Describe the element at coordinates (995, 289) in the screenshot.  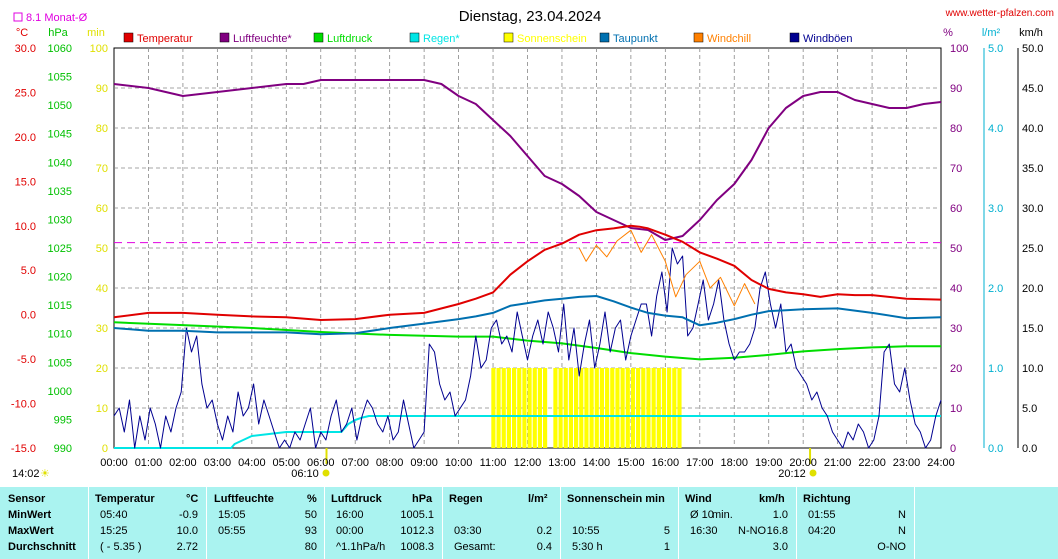
I see `rain-axis-tick: 2.0` at that location.